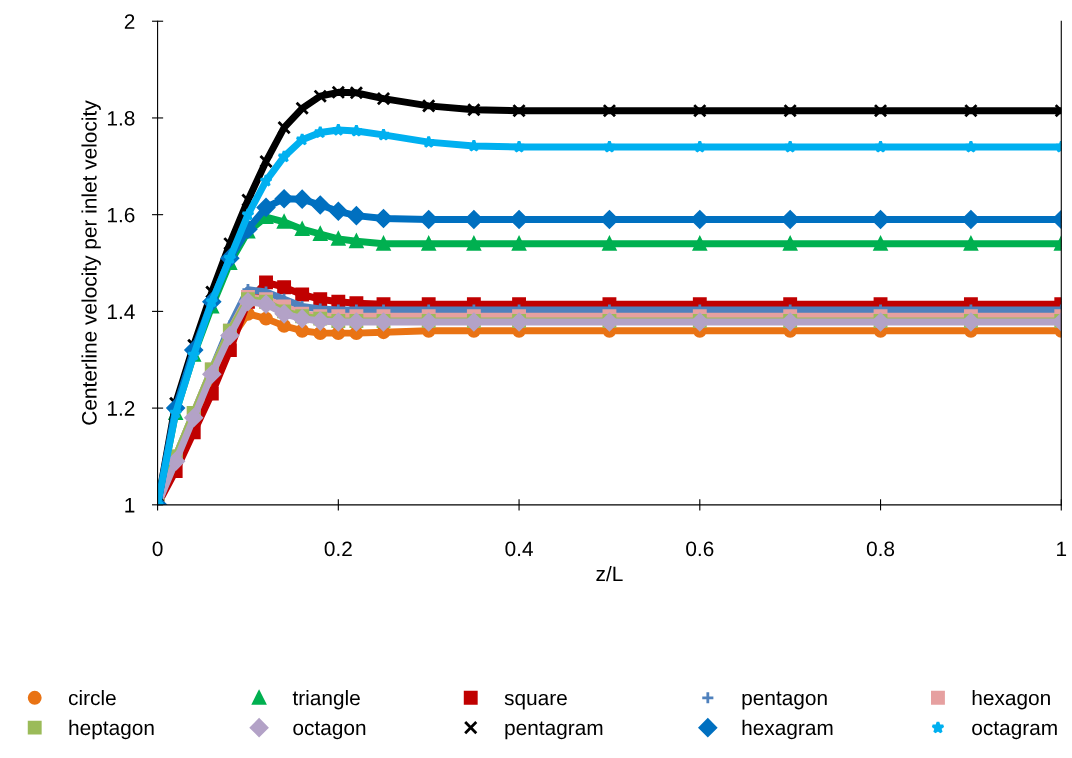  Describe the element at coordinates (1011, 699) in the screenshot. I see `legend-label: hexagon` at that location.